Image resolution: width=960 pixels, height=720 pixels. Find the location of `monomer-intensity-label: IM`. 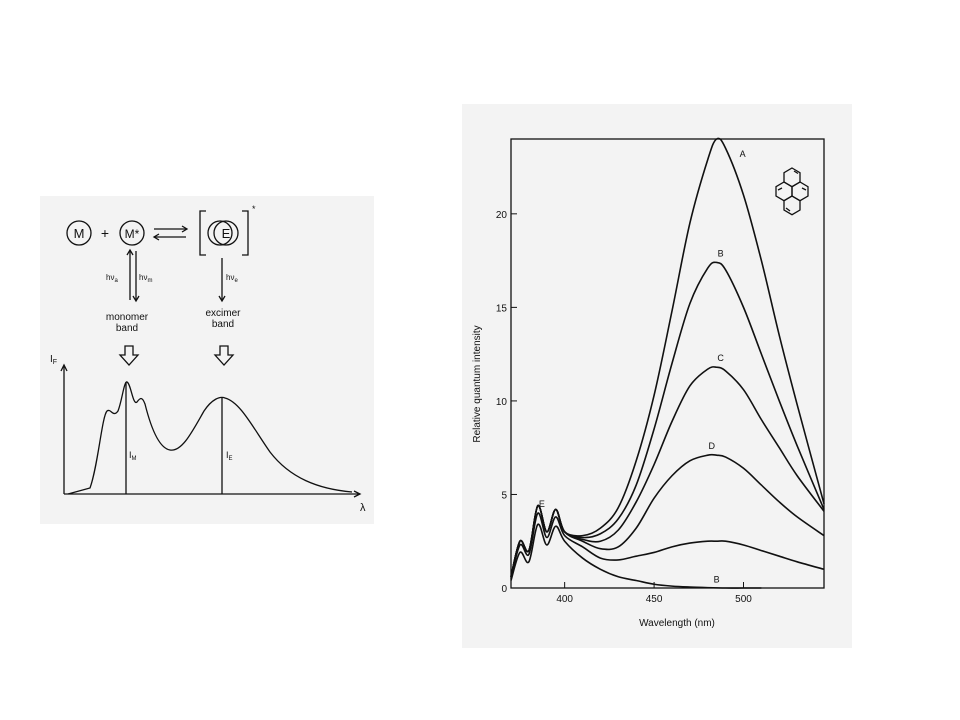

monomer-intensity-label: IM is located at coordinates (133, 456).